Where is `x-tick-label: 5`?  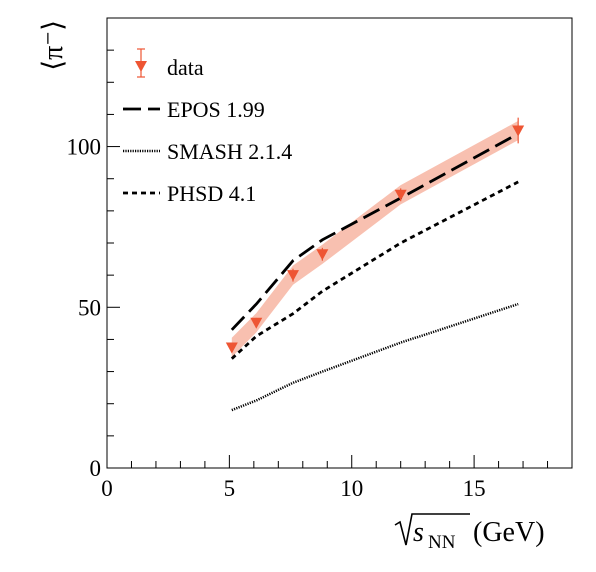 x-tick-label: 5 is located at coordinates (230, 488).